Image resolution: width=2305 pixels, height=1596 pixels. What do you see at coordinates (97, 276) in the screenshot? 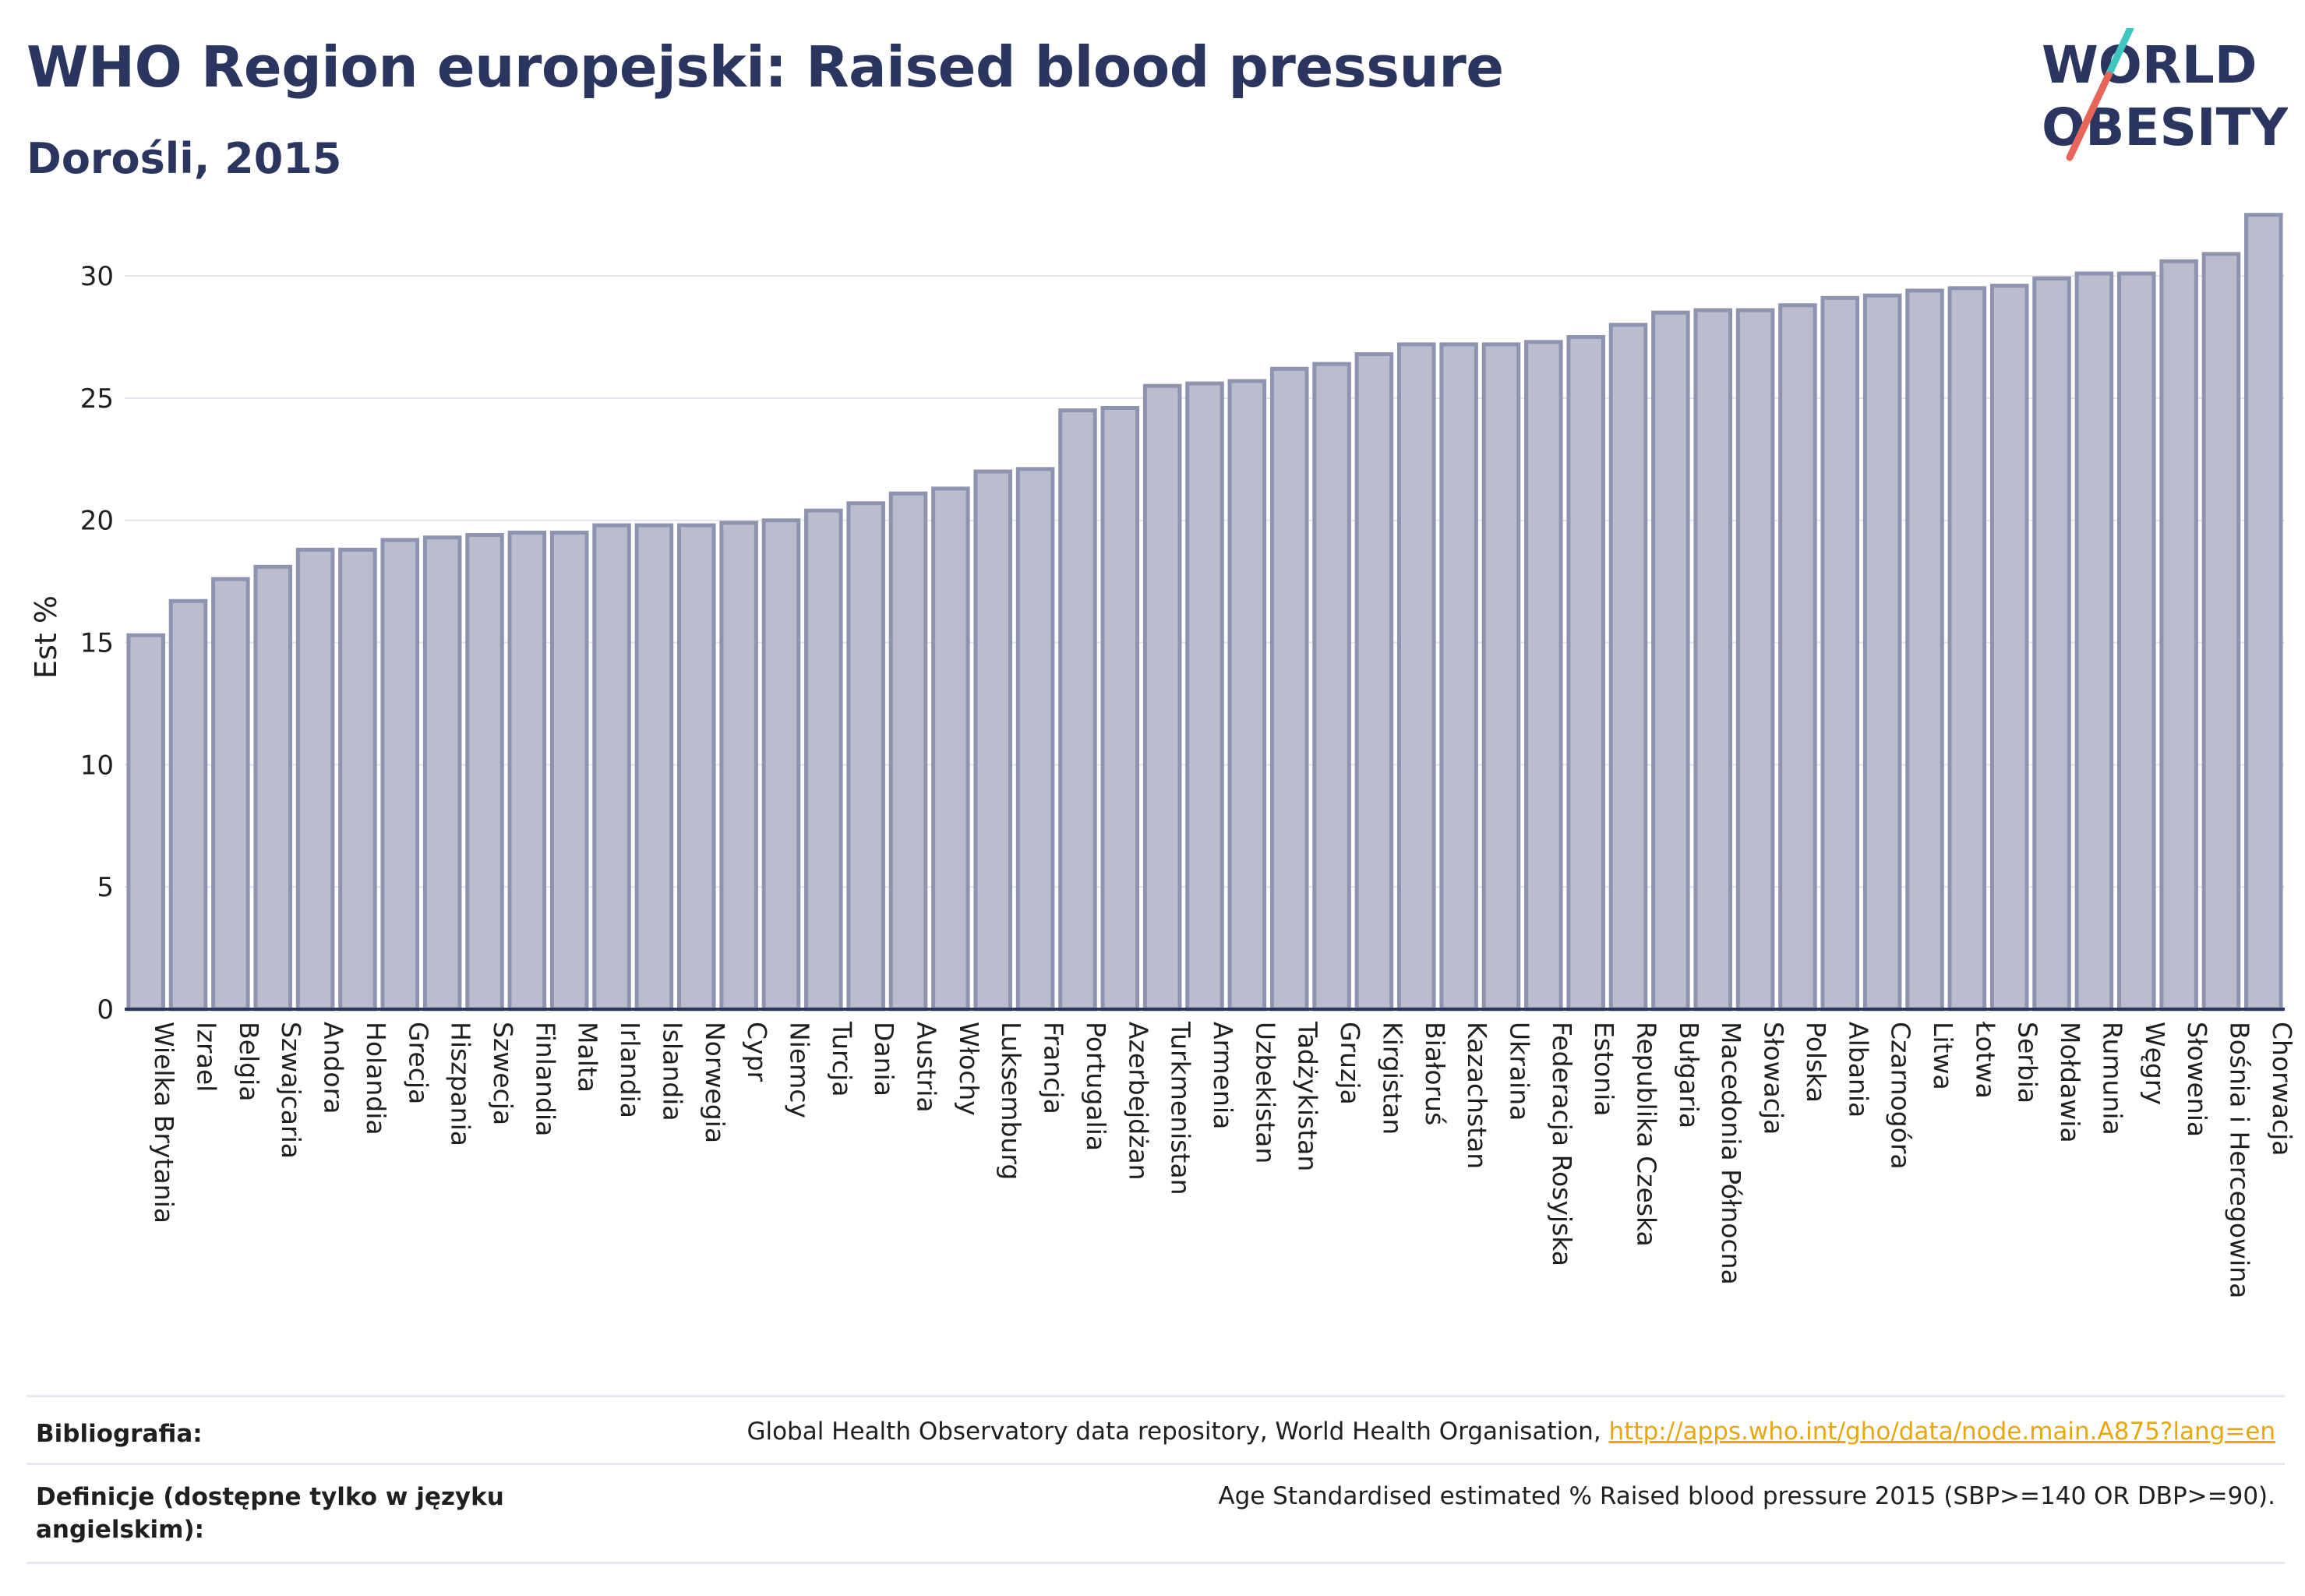
I see `y-tick-label: 30` at bounding box center [97, 276].